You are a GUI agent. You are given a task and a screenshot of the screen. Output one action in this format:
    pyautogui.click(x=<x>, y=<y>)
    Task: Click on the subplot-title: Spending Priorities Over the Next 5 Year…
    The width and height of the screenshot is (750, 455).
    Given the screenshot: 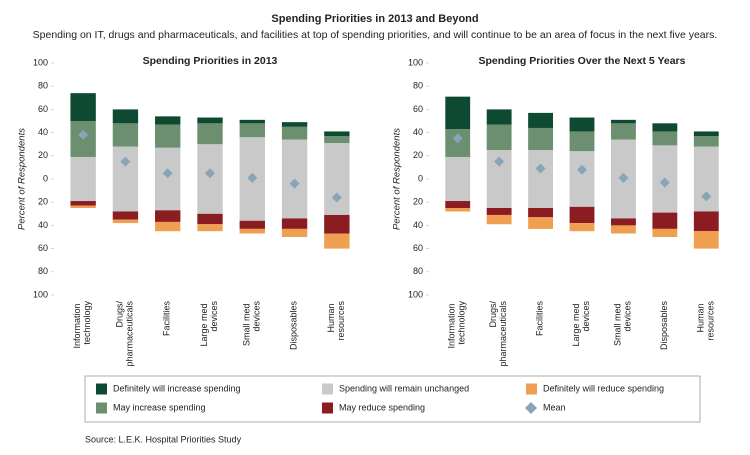 What is the action you would take?
    pyautogui.click(x=582, y=61)
    